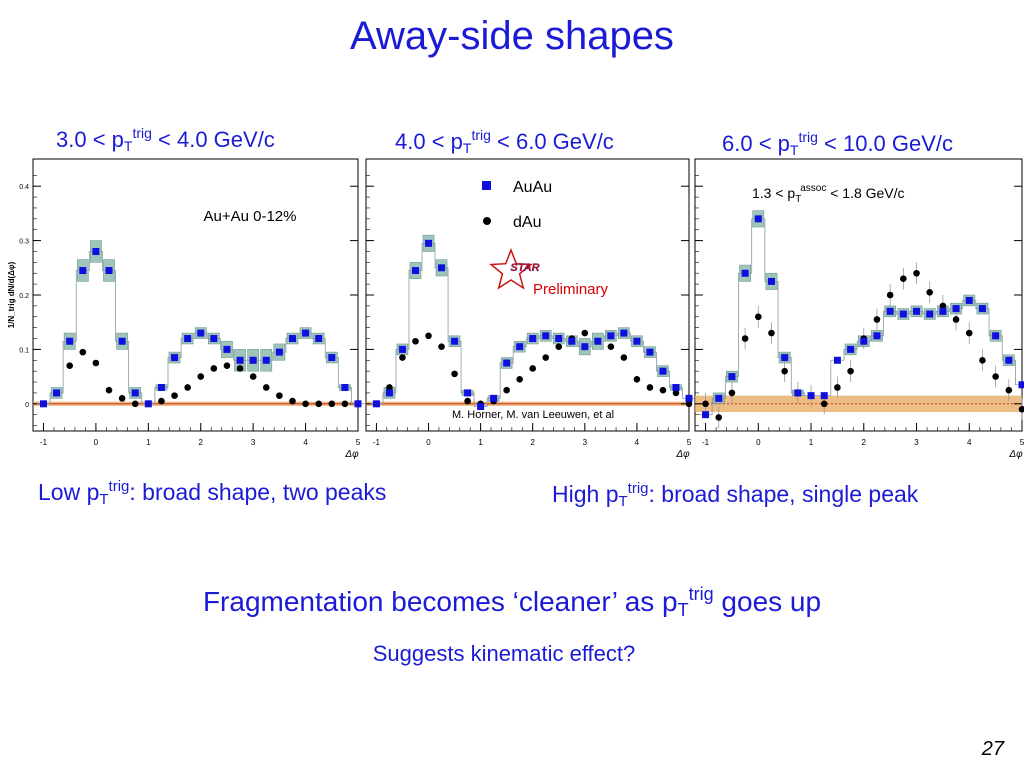 The width and height of the screenshot is (1024, 768). I want to click on low-pt-comment: Low pTtrig: broad shape, two peaks, so click(212, 493).